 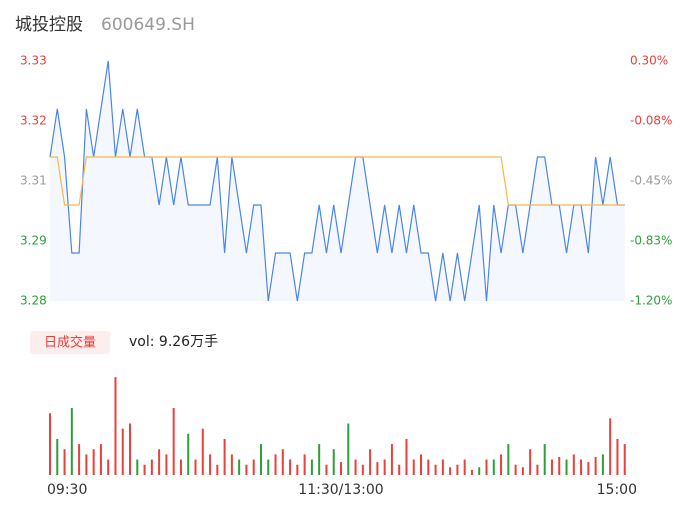 What do you see at coordinates (33, 241) in the screenshot?
I see `y-tick-label: 3.29` at bounding box center [33, 241].